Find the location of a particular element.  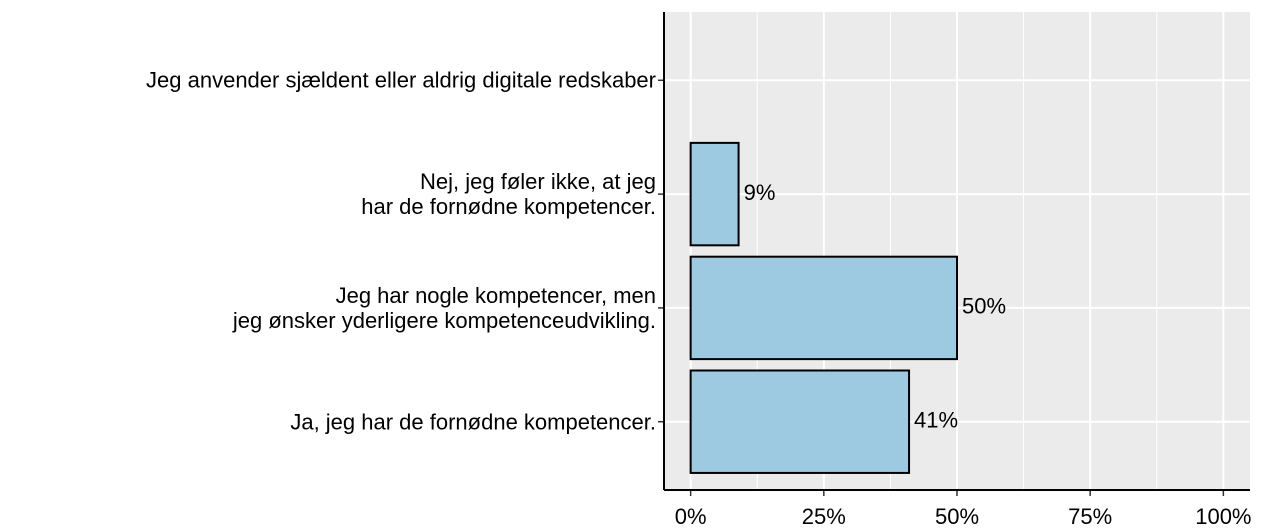

x-tick-label: 25% is located at coordinates (824, 516).